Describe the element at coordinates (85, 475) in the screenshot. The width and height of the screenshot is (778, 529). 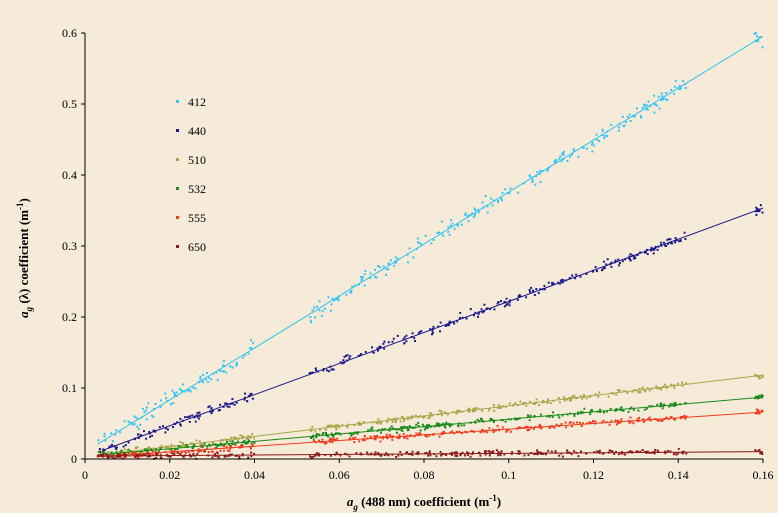
I see `x-tick-label: 0` at that location.